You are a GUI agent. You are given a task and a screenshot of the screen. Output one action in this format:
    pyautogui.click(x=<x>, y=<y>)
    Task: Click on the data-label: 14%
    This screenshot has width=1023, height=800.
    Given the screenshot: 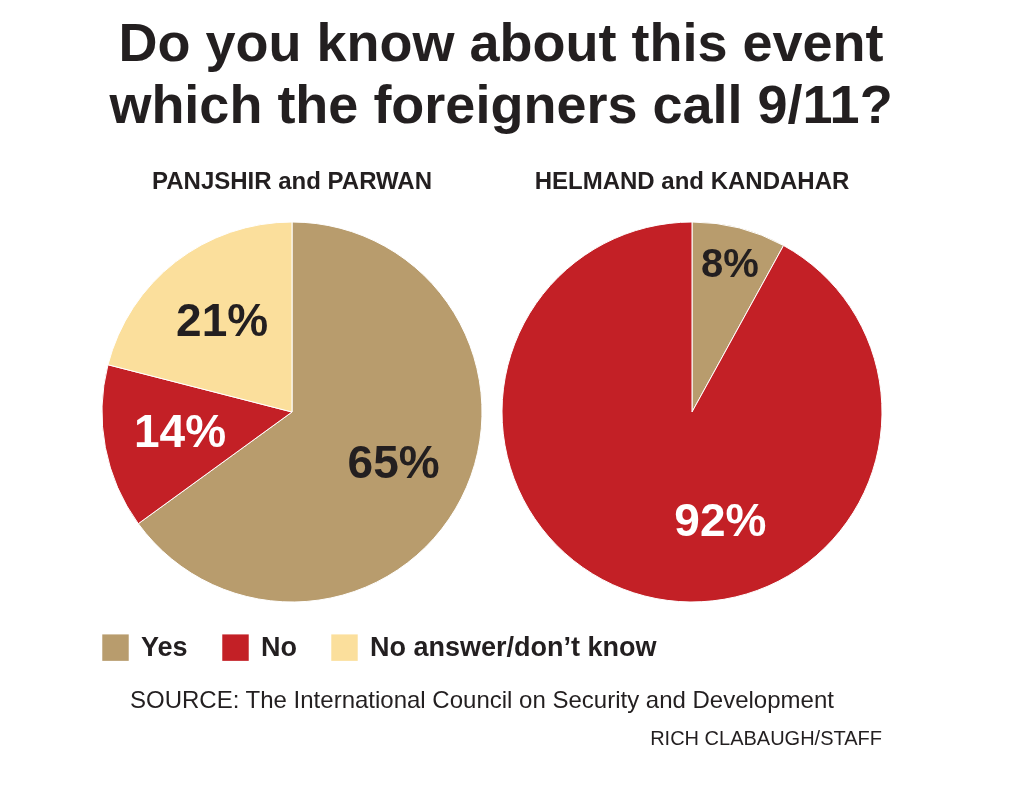 What is the action you would take?
    pyautogui.click(x=180, y=431)
    